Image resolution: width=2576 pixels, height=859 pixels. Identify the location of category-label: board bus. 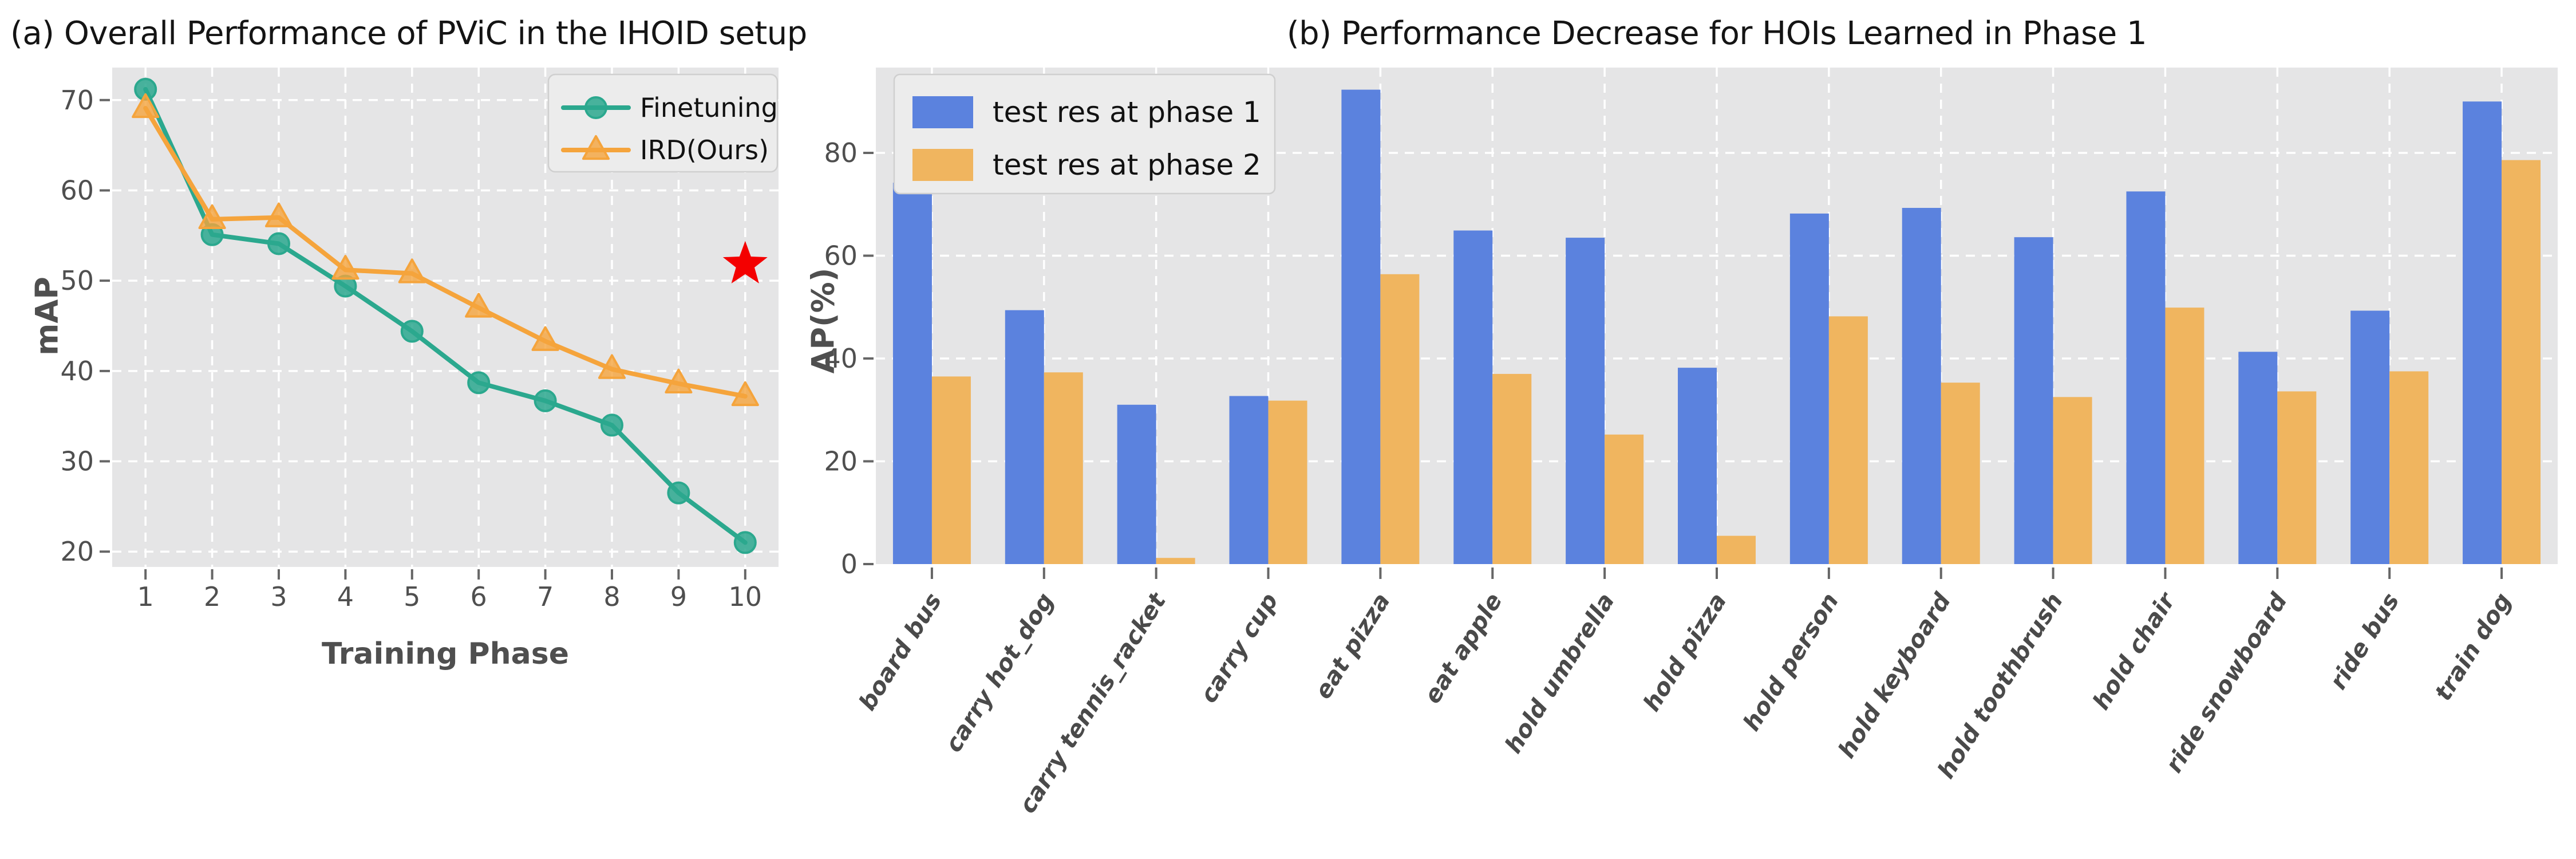
(900, 651).